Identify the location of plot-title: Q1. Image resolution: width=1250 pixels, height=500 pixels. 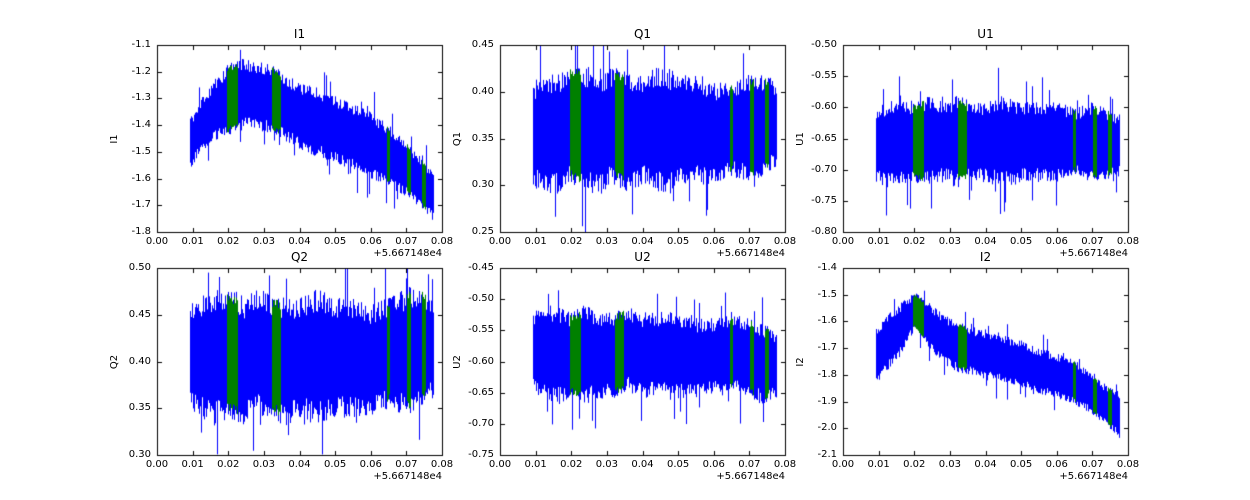
(642, 34).